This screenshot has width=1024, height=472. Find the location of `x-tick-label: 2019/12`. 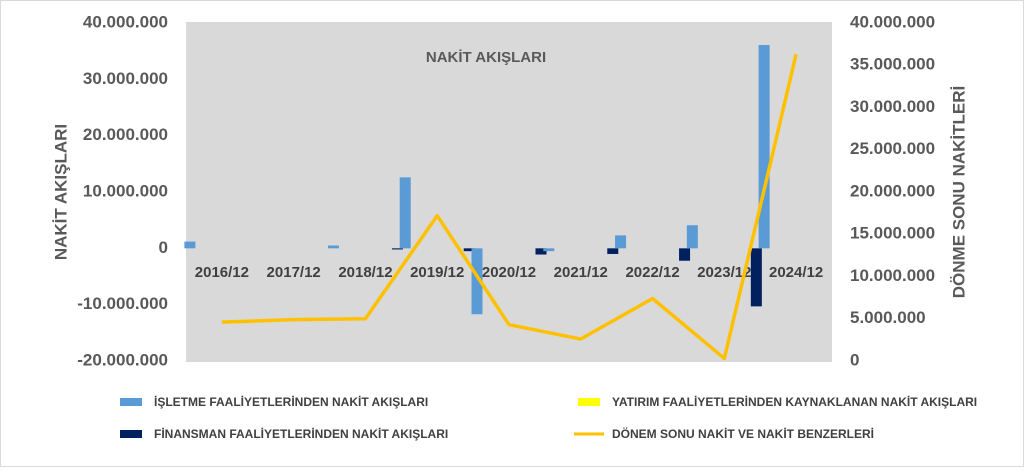

x-tick-label: 2019/12 is located at coordinates (437, 272).